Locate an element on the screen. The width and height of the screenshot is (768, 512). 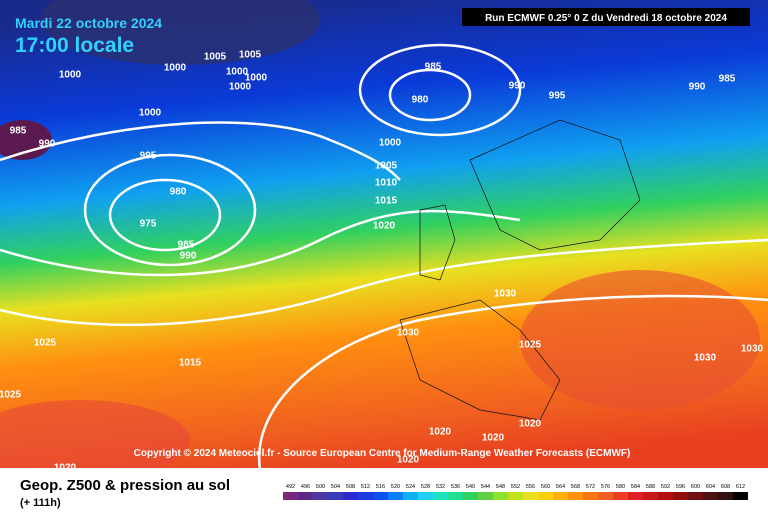
scale-label: 512 is located at coordinates (365, 487).